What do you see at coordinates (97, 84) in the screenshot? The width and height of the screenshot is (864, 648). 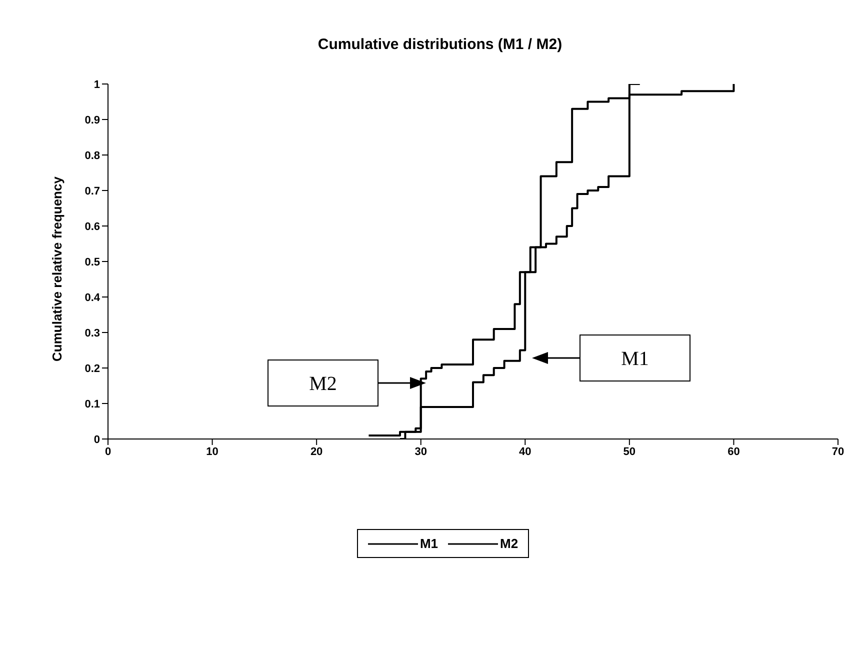 I see `y-tick-label: 1` at bounding box center [97, 84].